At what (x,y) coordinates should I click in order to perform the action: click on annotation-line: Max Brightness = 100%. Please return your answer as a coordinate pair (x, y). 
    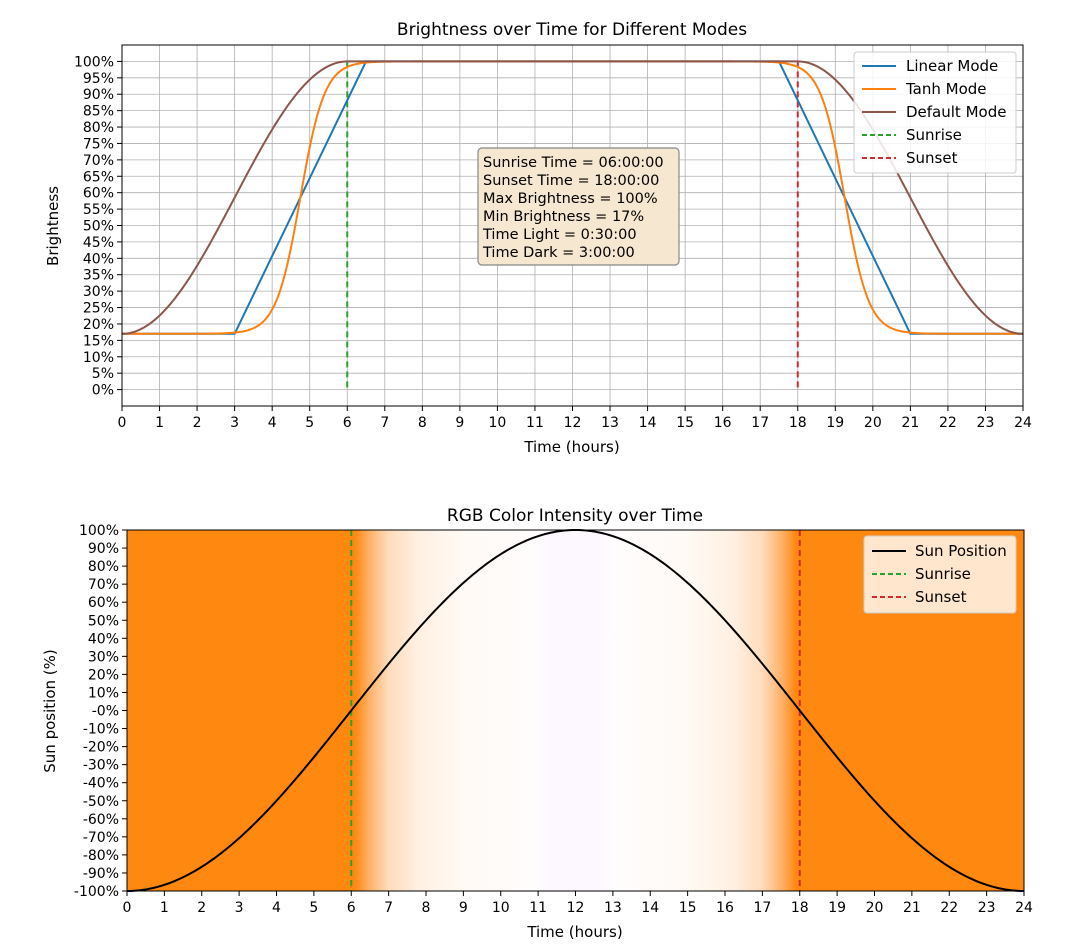
    Looking at the image, I should click on (570, 199).